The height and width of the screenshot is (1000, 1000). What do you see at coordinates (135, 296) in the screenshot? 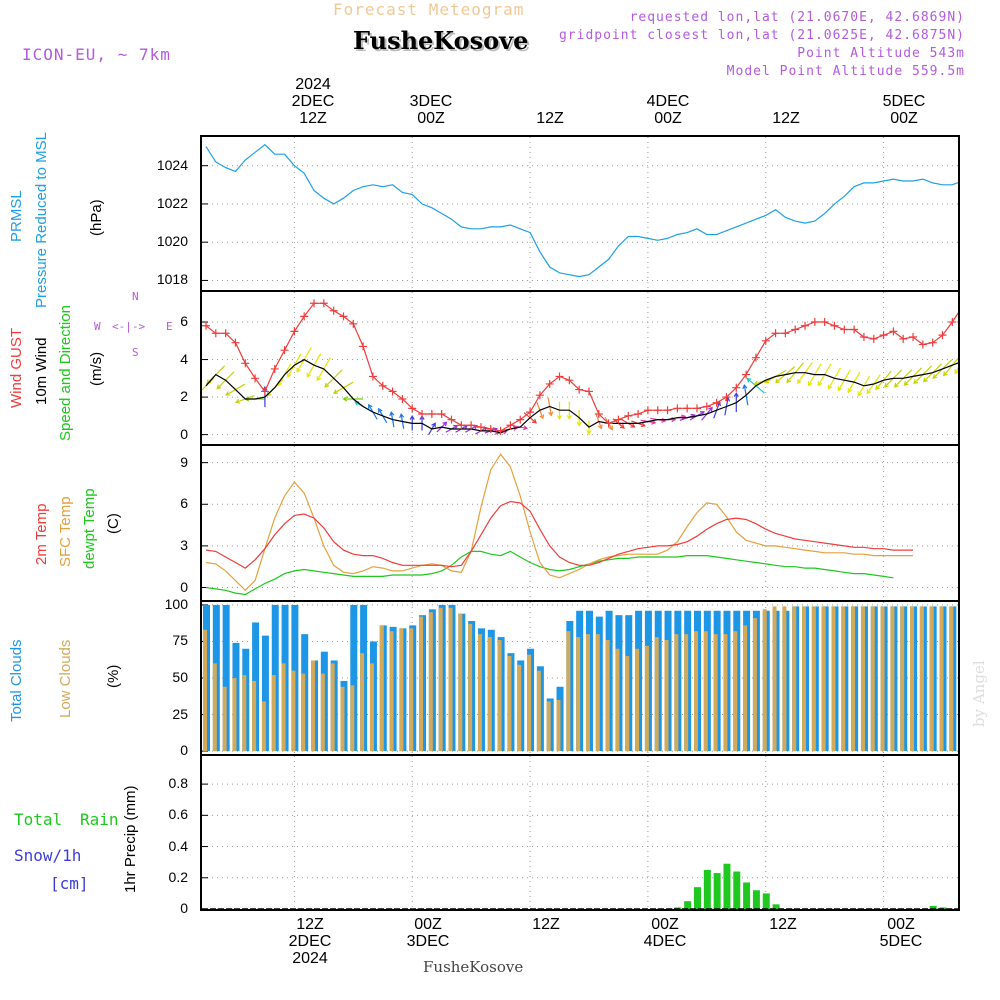
I see `compass-n: N` at bounding box center [135, 296].